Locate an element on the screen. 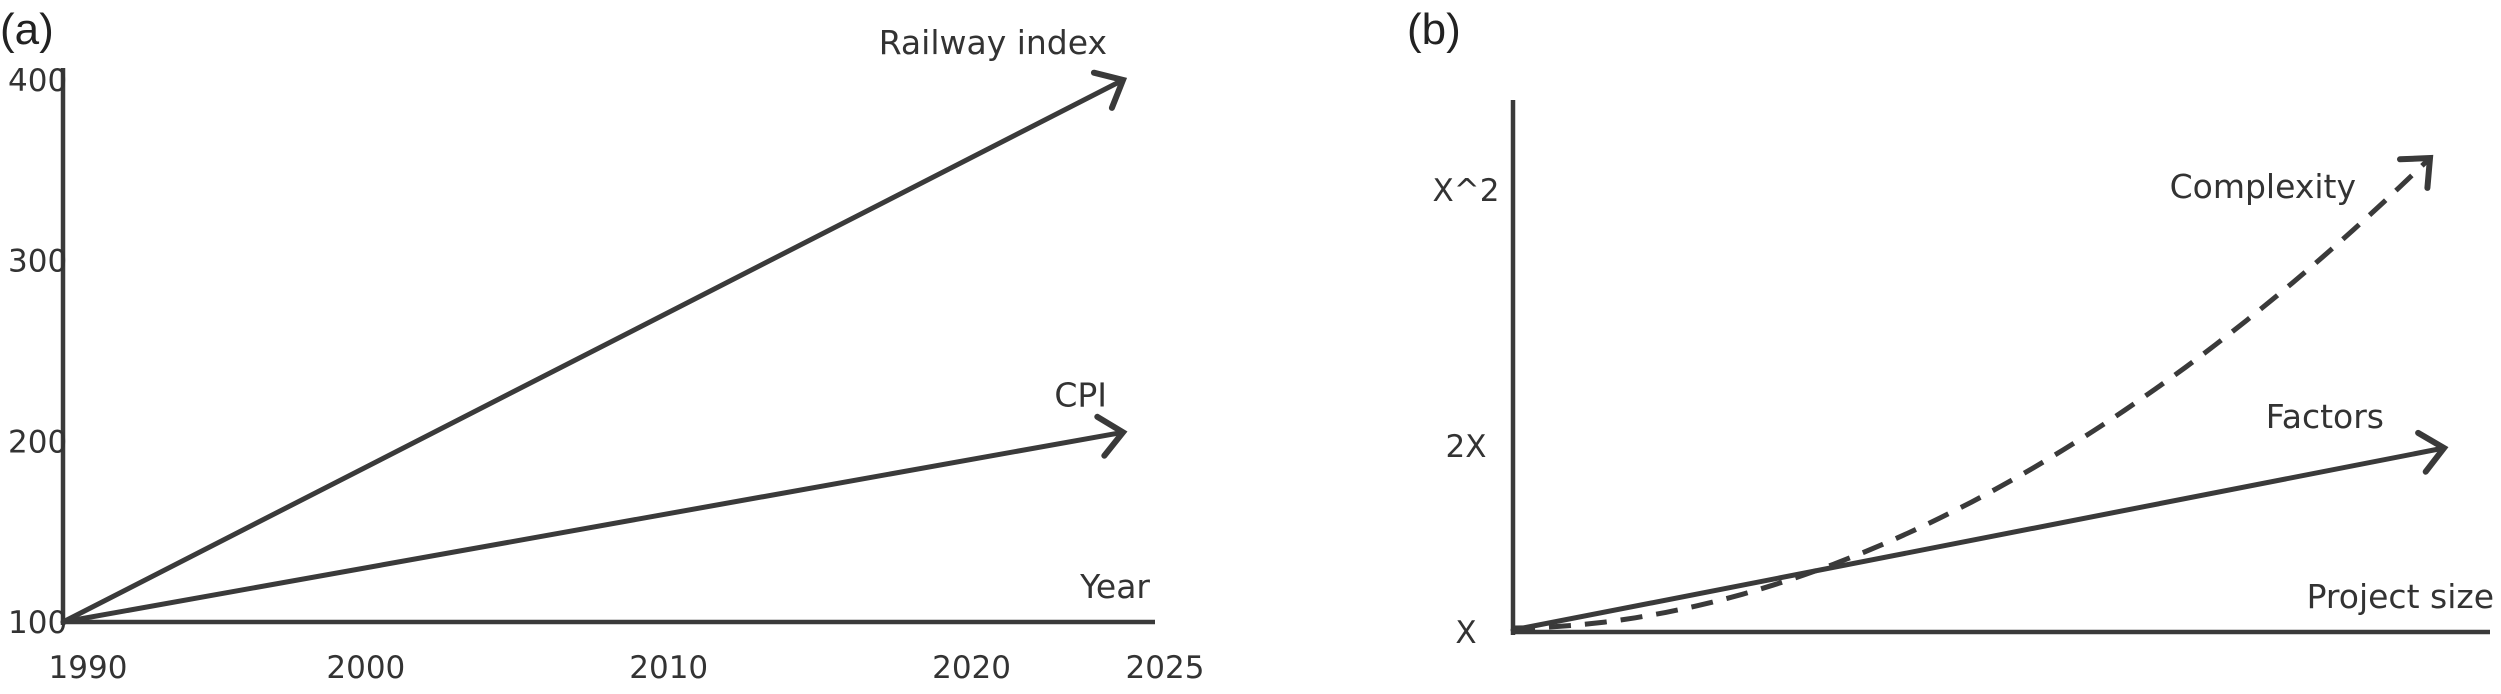 This screenshot has width=2501, height=694. series-label-railway-index: Railway index is located at coordinates (993, 42).